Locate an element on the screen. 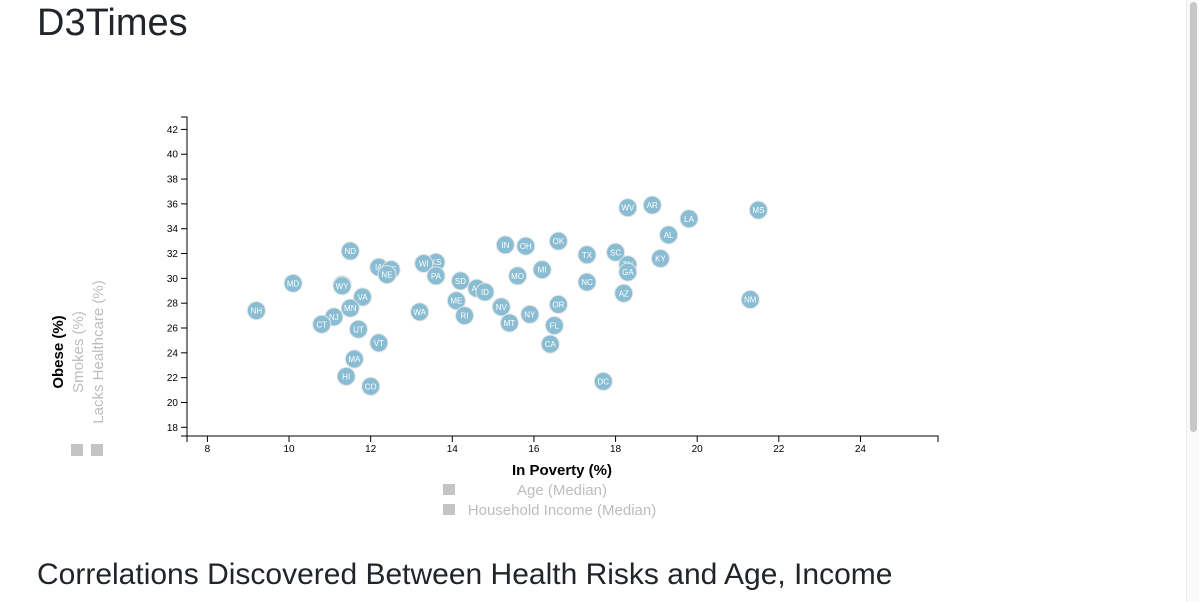 The image size is (1199, 602). y-axis-option: Smokes (%) is located at coordinates (78, 383).